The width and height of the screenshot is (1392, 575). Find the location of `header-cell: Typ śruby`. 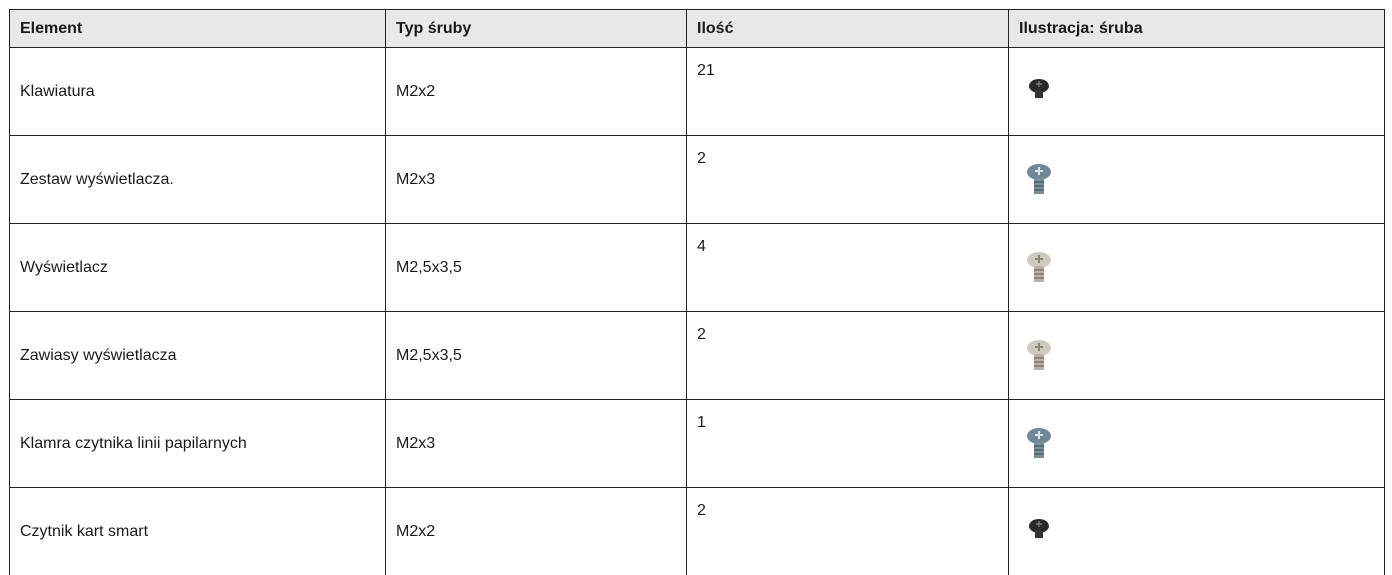

header-cell: Typ śruby is located at coordinates (536, 29).